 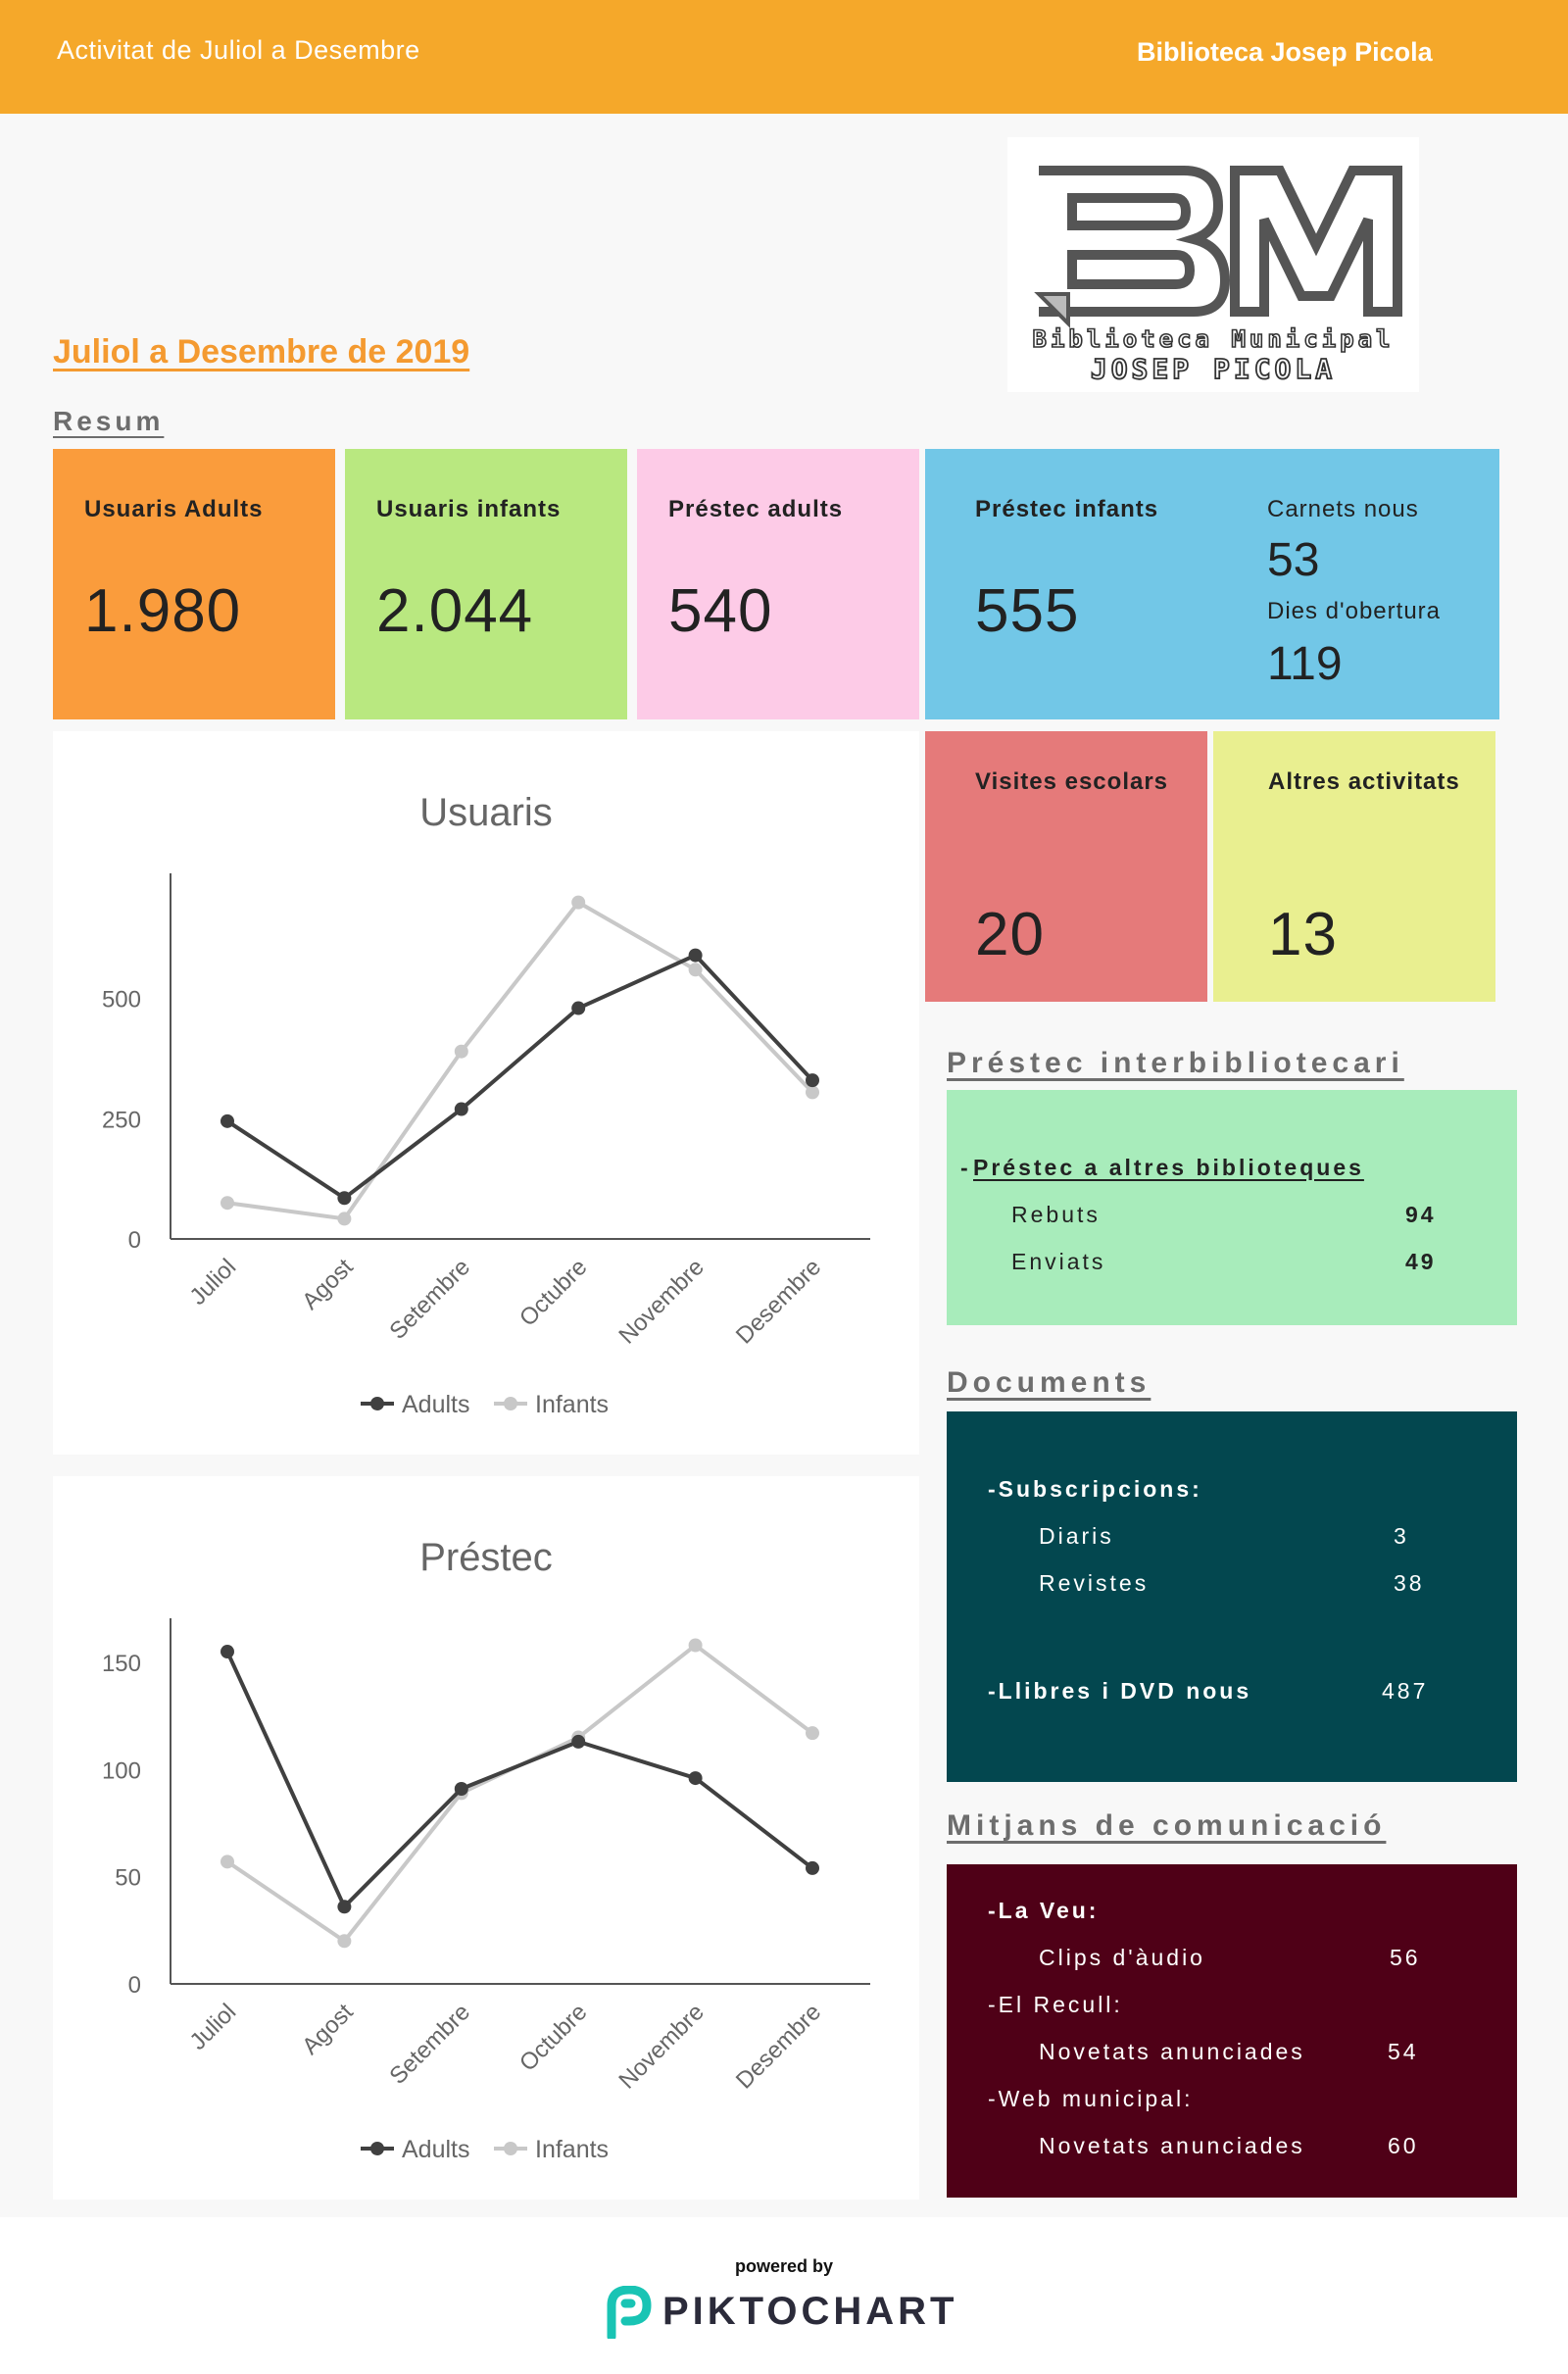 I want to click on legend-label: Adults, so click(x=435, y=2149).